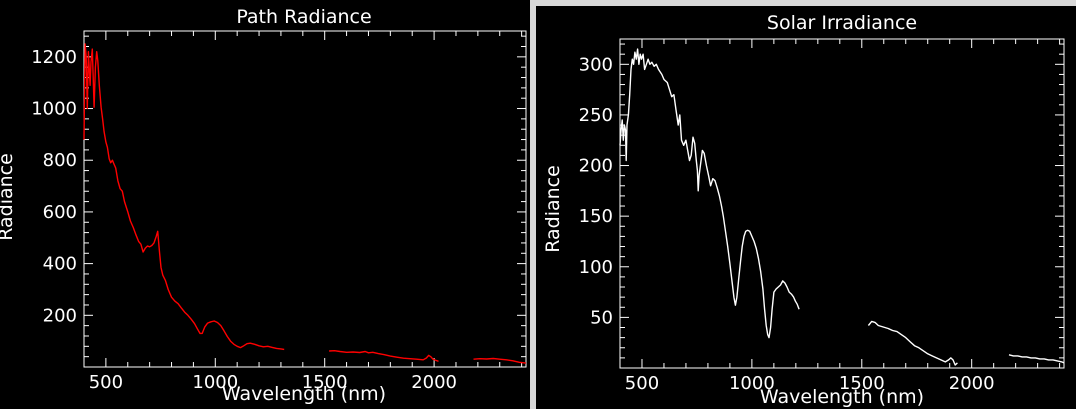 This screenshot has width=1076, height=409. Describe the element at coordinates (54, 57) in the screenshot. I see `y-tick-label: 1200` at that location.